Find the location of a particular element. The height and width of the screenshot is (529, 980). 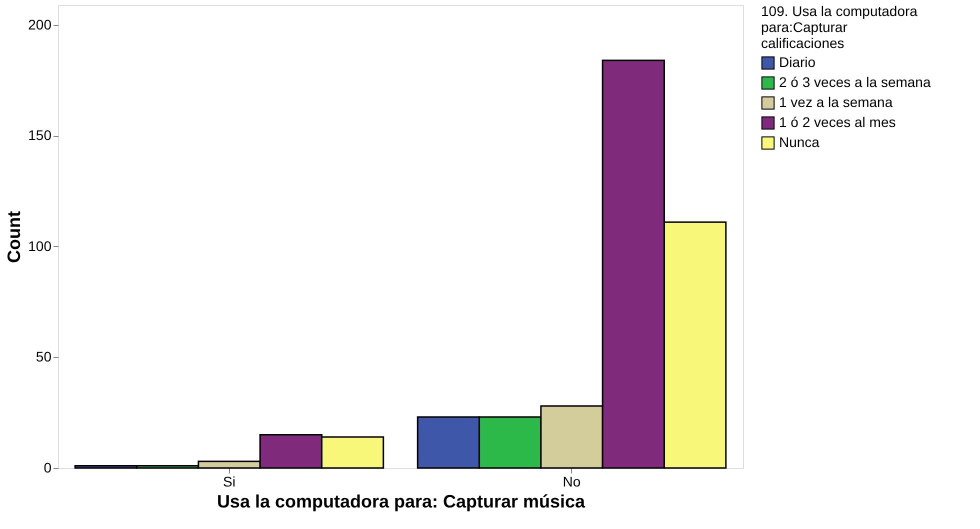

legend-label: 1 vez a la semana is located at coordinates (836, 102).